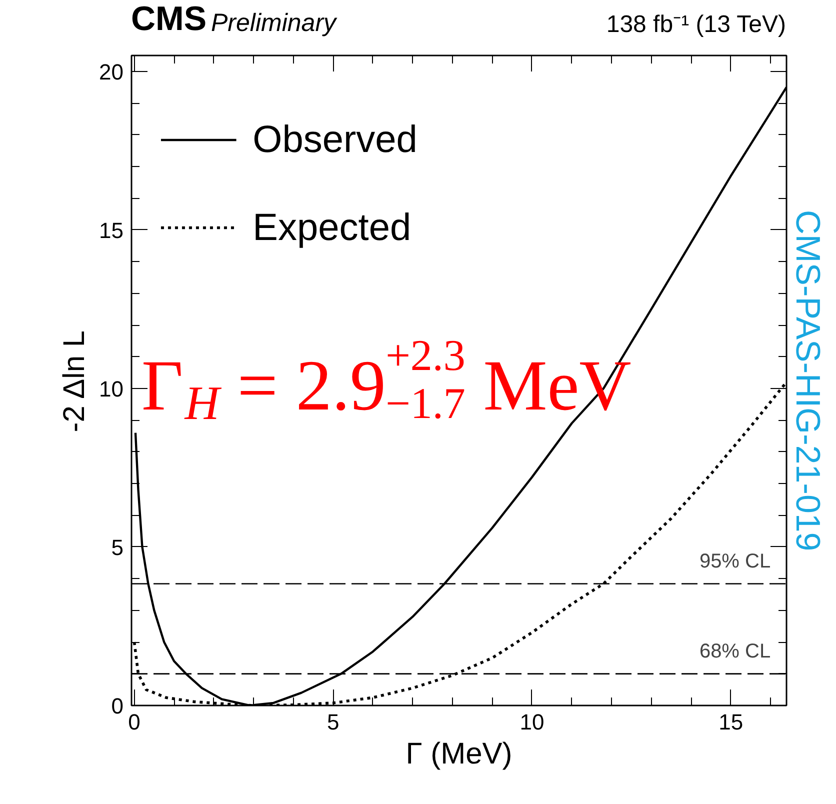 Image resolution: width=836 pixels, height=804 pixels. Describe the element at coordinates (332, 227) in the screenshot. I see `legend-label: Expected` at that location.